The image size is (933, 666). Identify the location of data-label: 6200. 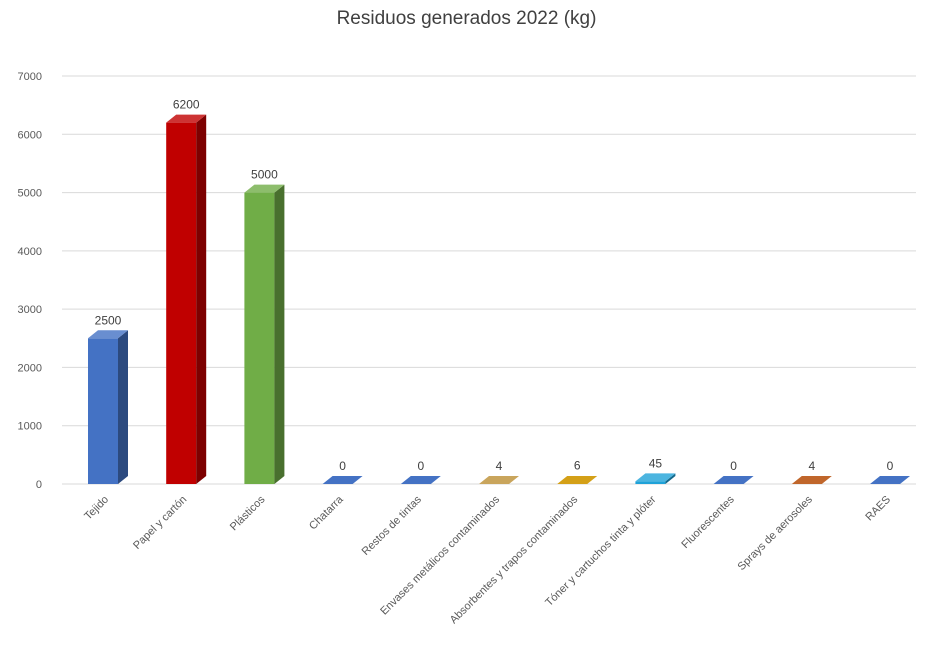
(186, 105).